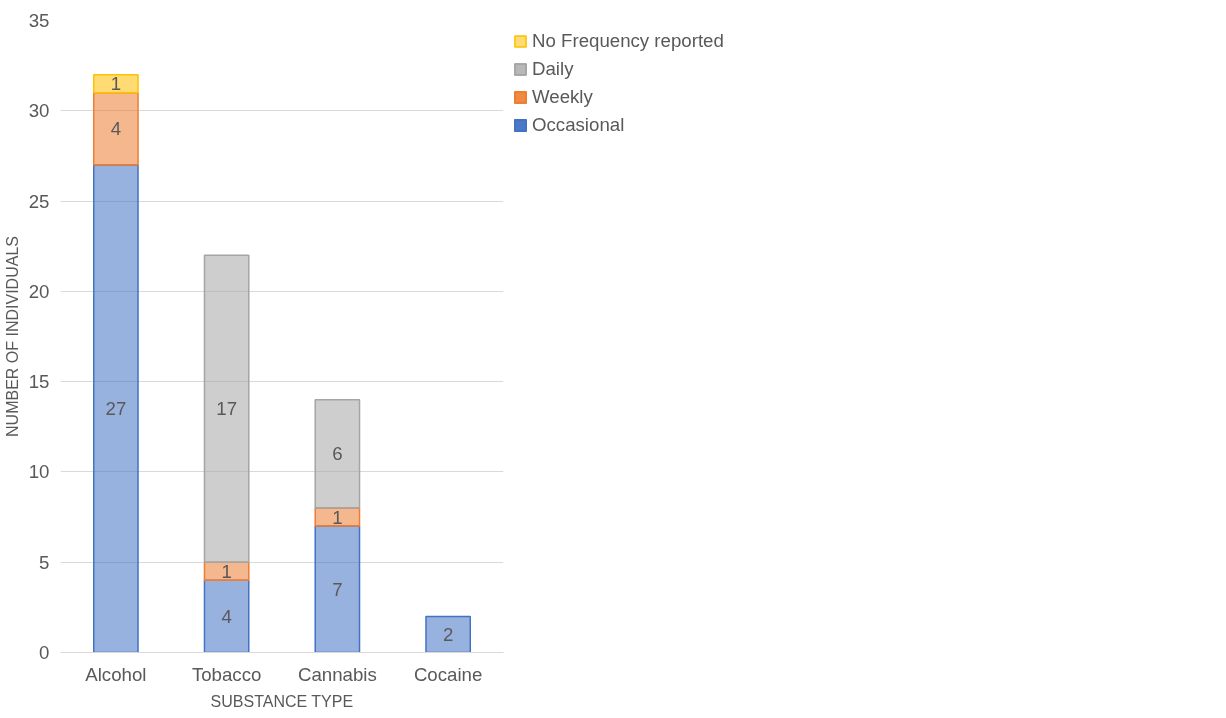 The height and width of the screenshot is (718, 1226). I want to click on data-label: 27, so click(116, 409).